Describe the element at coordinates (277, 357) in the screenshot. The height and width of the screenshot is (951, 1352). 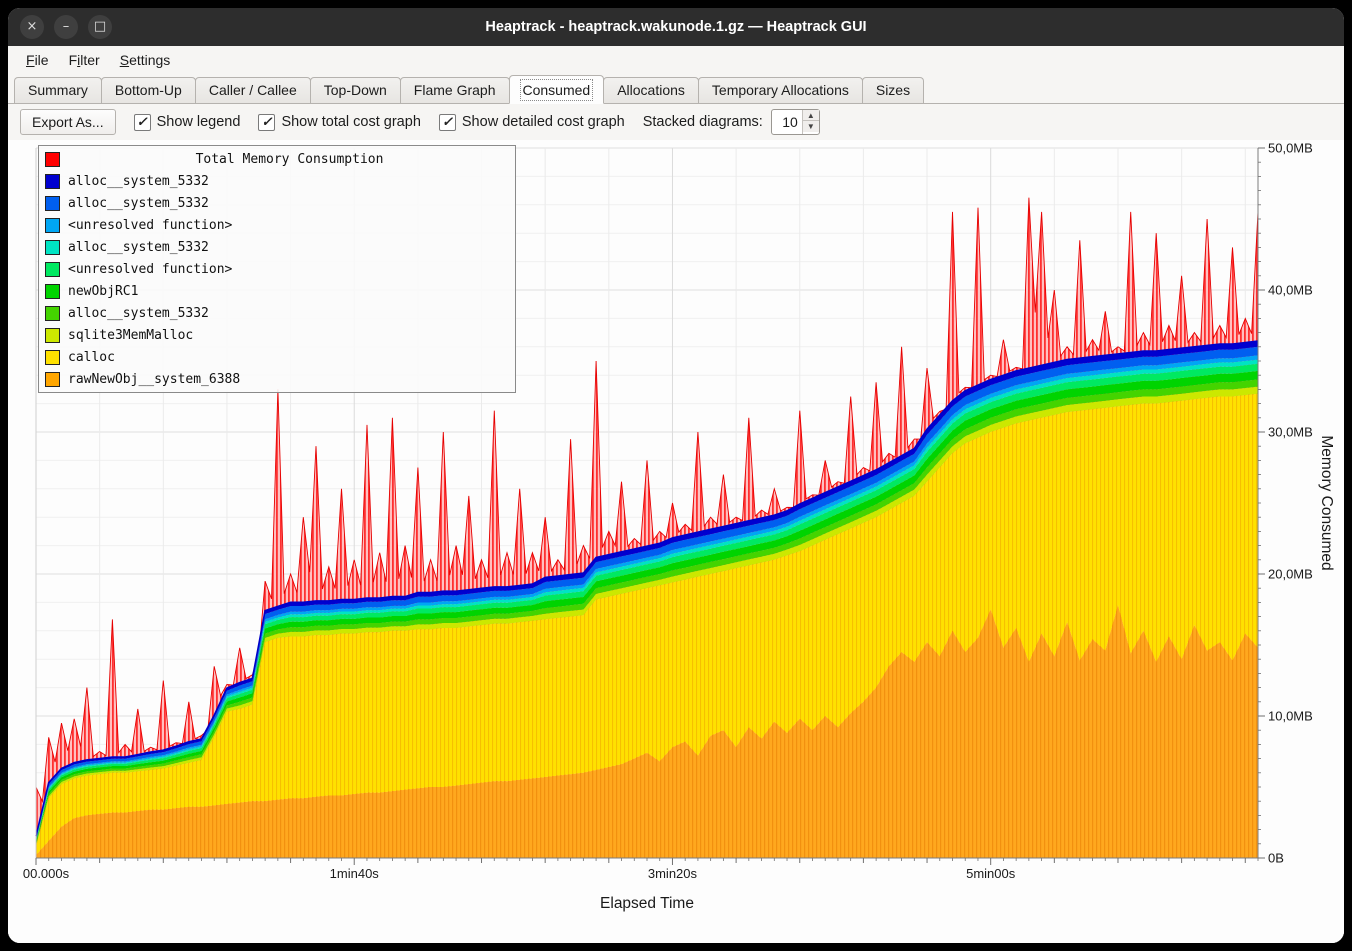
I see `legend-item: calloc` at that location.